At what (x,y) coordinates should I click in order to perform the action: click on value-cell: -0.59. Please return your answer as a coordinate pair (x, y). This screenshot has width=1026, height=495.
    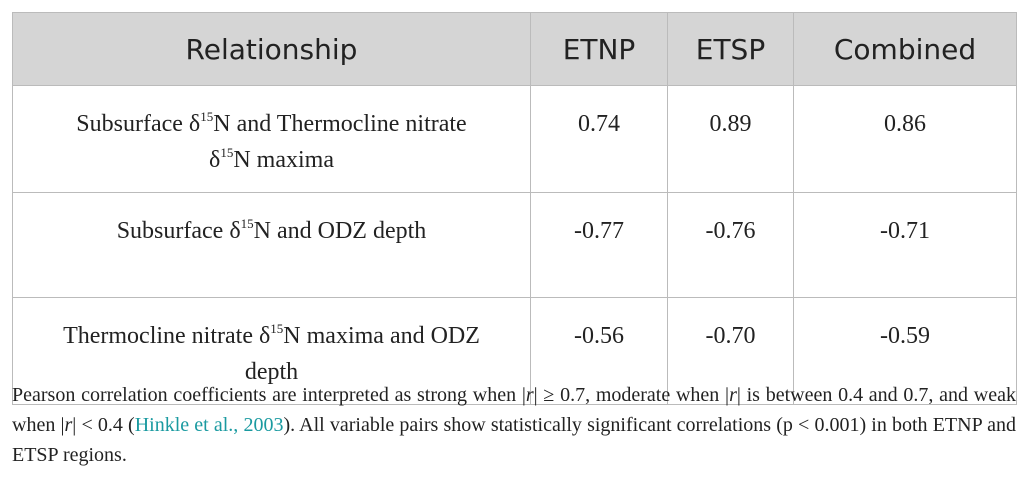
    Looking at the image, I should click on (905, 351).